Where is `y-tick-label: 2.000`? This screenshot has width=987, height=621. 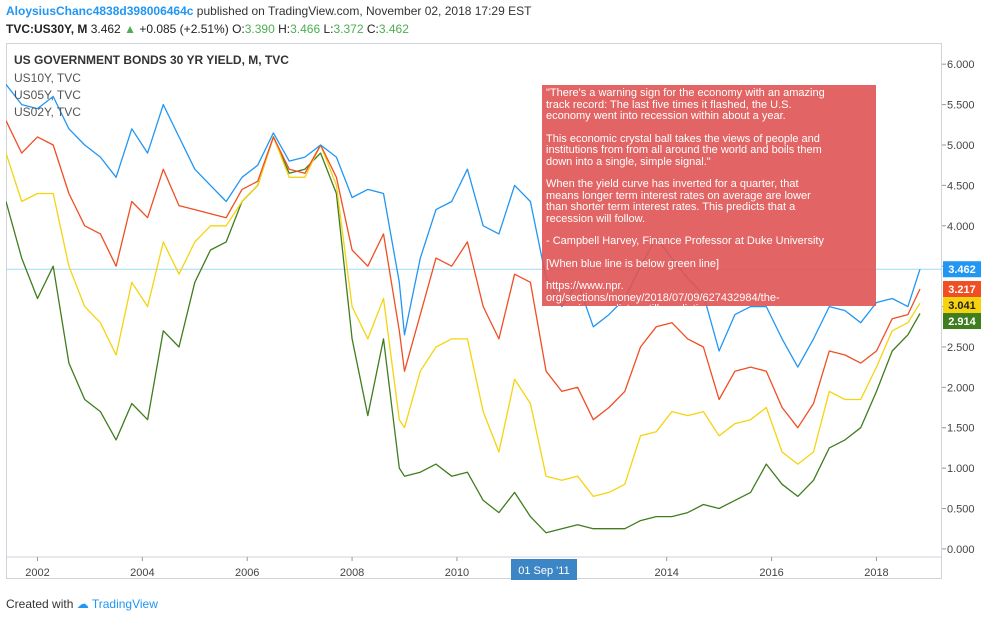
y-tick-label: 2.000 is located at coordinates (961, 388).